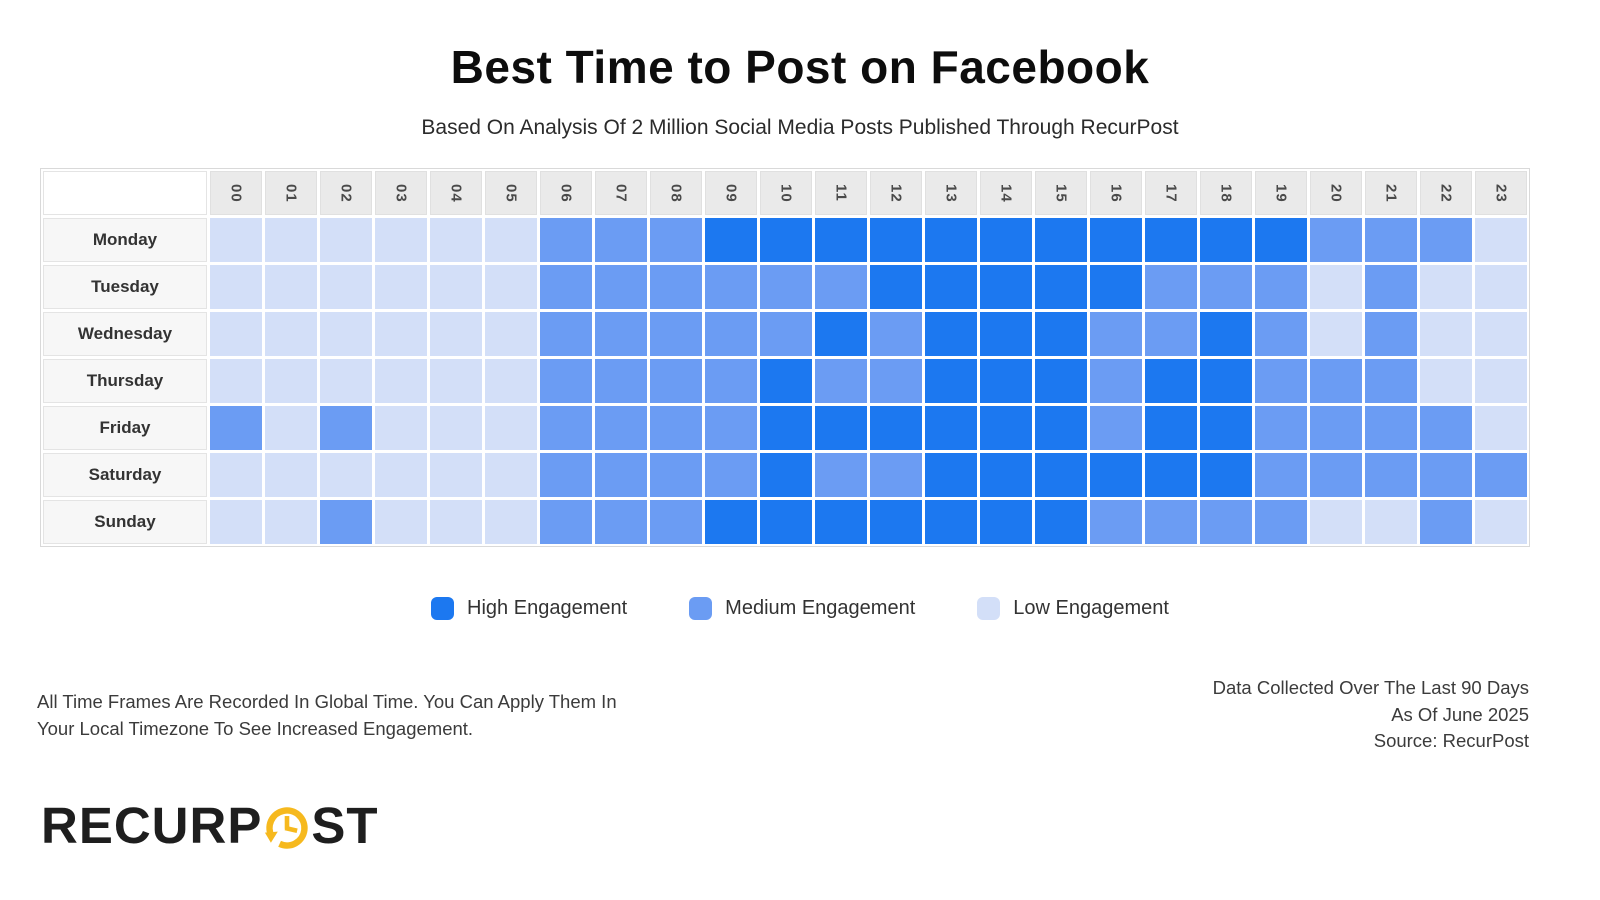 The width and height of the screenshot is (1600, 900). I want to click on hour-header-14: 14, so click(1006, 193).